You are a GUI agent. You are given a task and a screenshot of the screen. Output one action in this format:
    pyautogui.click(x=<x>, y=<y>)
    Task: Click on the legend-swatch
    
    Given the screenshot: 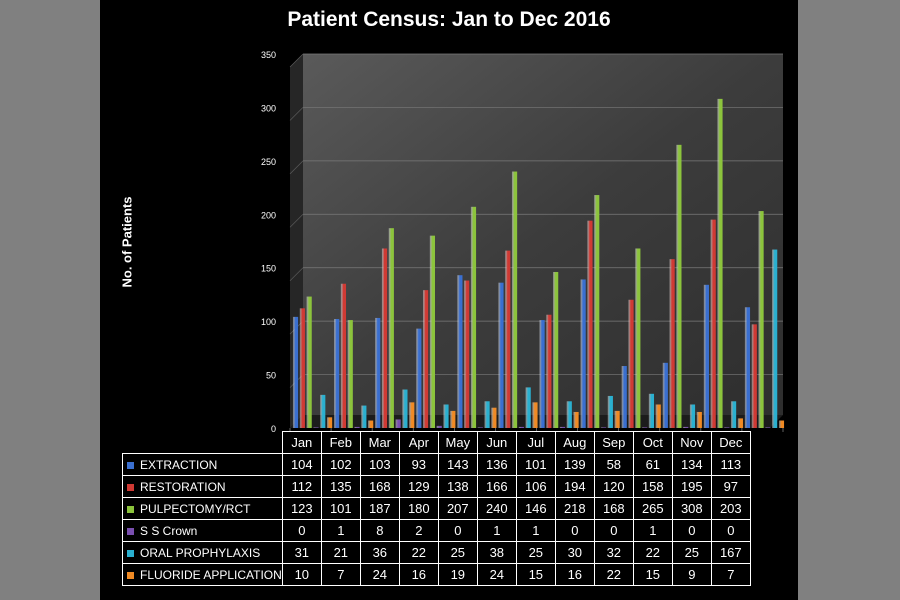 What is the action you would take?
    pyautogui.click(x=130, y=509)
    